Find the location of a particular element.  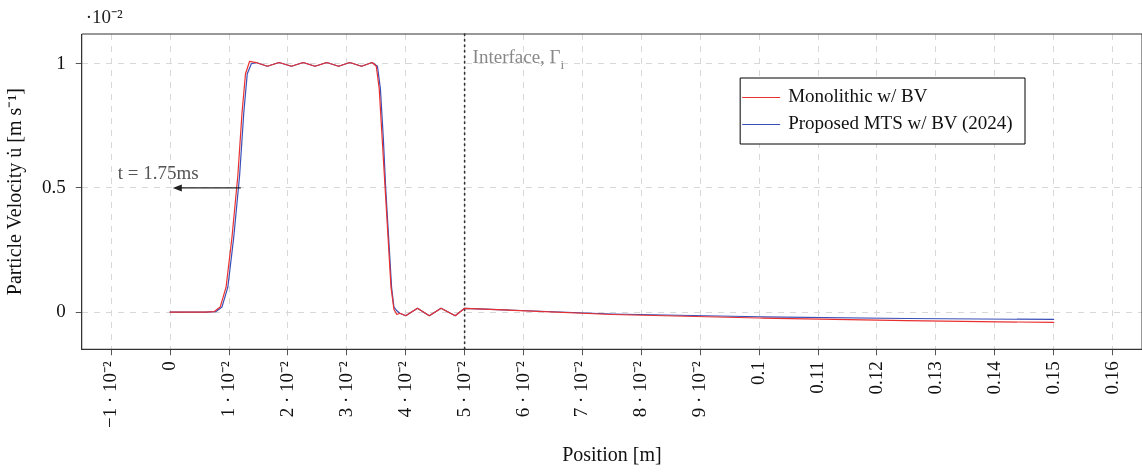

x-tick-label: 7 · 10⁻² is located at coordinates (581, 389).